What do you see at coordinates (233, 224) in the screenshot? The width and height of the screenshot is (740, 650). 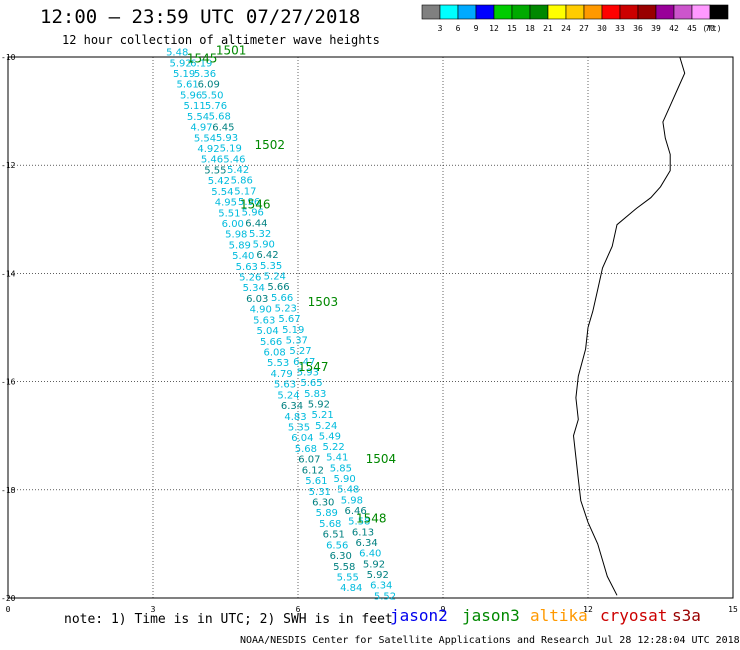 I see `track-a-value: 6.00` at bounding box center [233, 224].